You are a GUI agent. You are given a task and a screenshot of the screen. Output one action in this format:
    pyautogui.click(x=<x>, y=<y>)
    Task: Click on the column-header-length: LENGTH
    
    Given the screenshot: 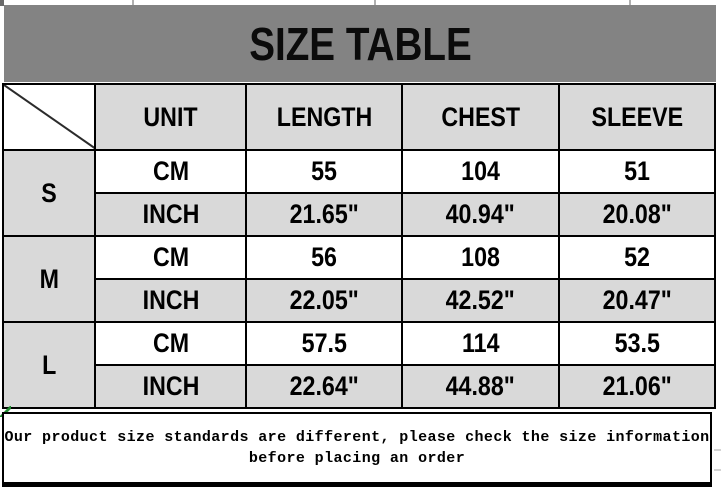 What is the action you would take?
    pyautogui.click(x=324, y=117)
    